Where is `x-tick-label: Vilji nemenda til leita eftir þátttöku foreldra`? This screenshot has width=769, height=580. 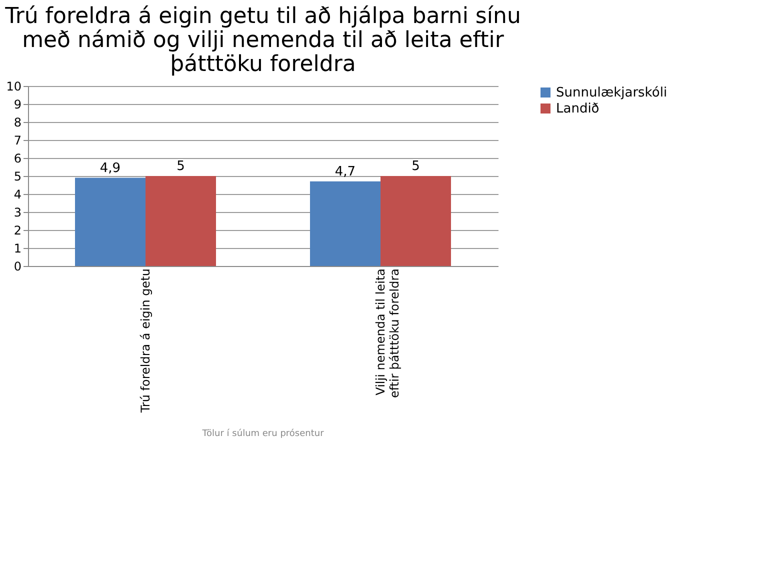 x-tick-label: Vilji nemenda til leita eftir þátttöku foreldra is located at coordinates (388, 333).